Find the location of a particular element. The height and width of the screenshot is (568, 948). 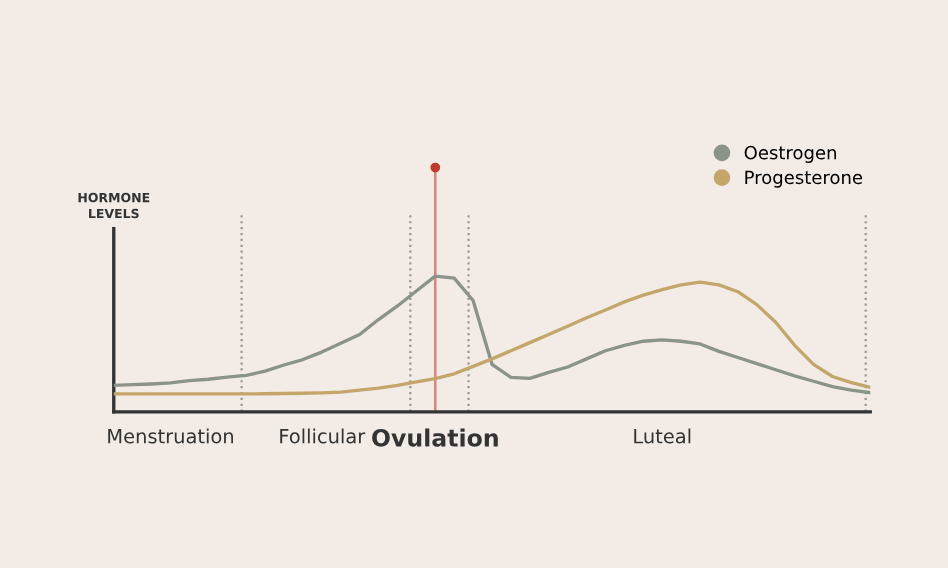

x-tick-label: Ovulation is located at coordinates (435, 437).